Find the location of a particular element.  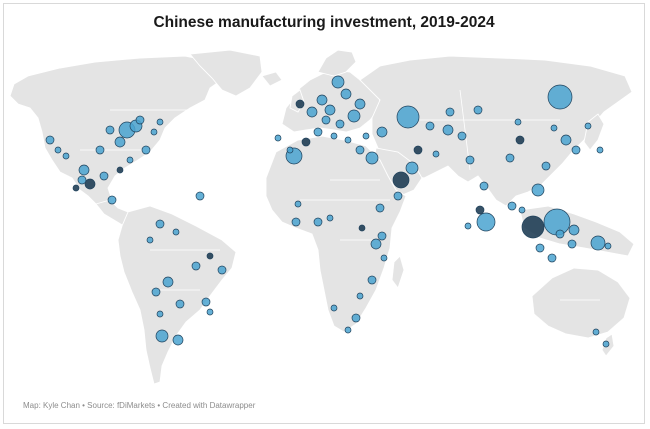

landmass-scandinavia is located at coordinates (337, 63).